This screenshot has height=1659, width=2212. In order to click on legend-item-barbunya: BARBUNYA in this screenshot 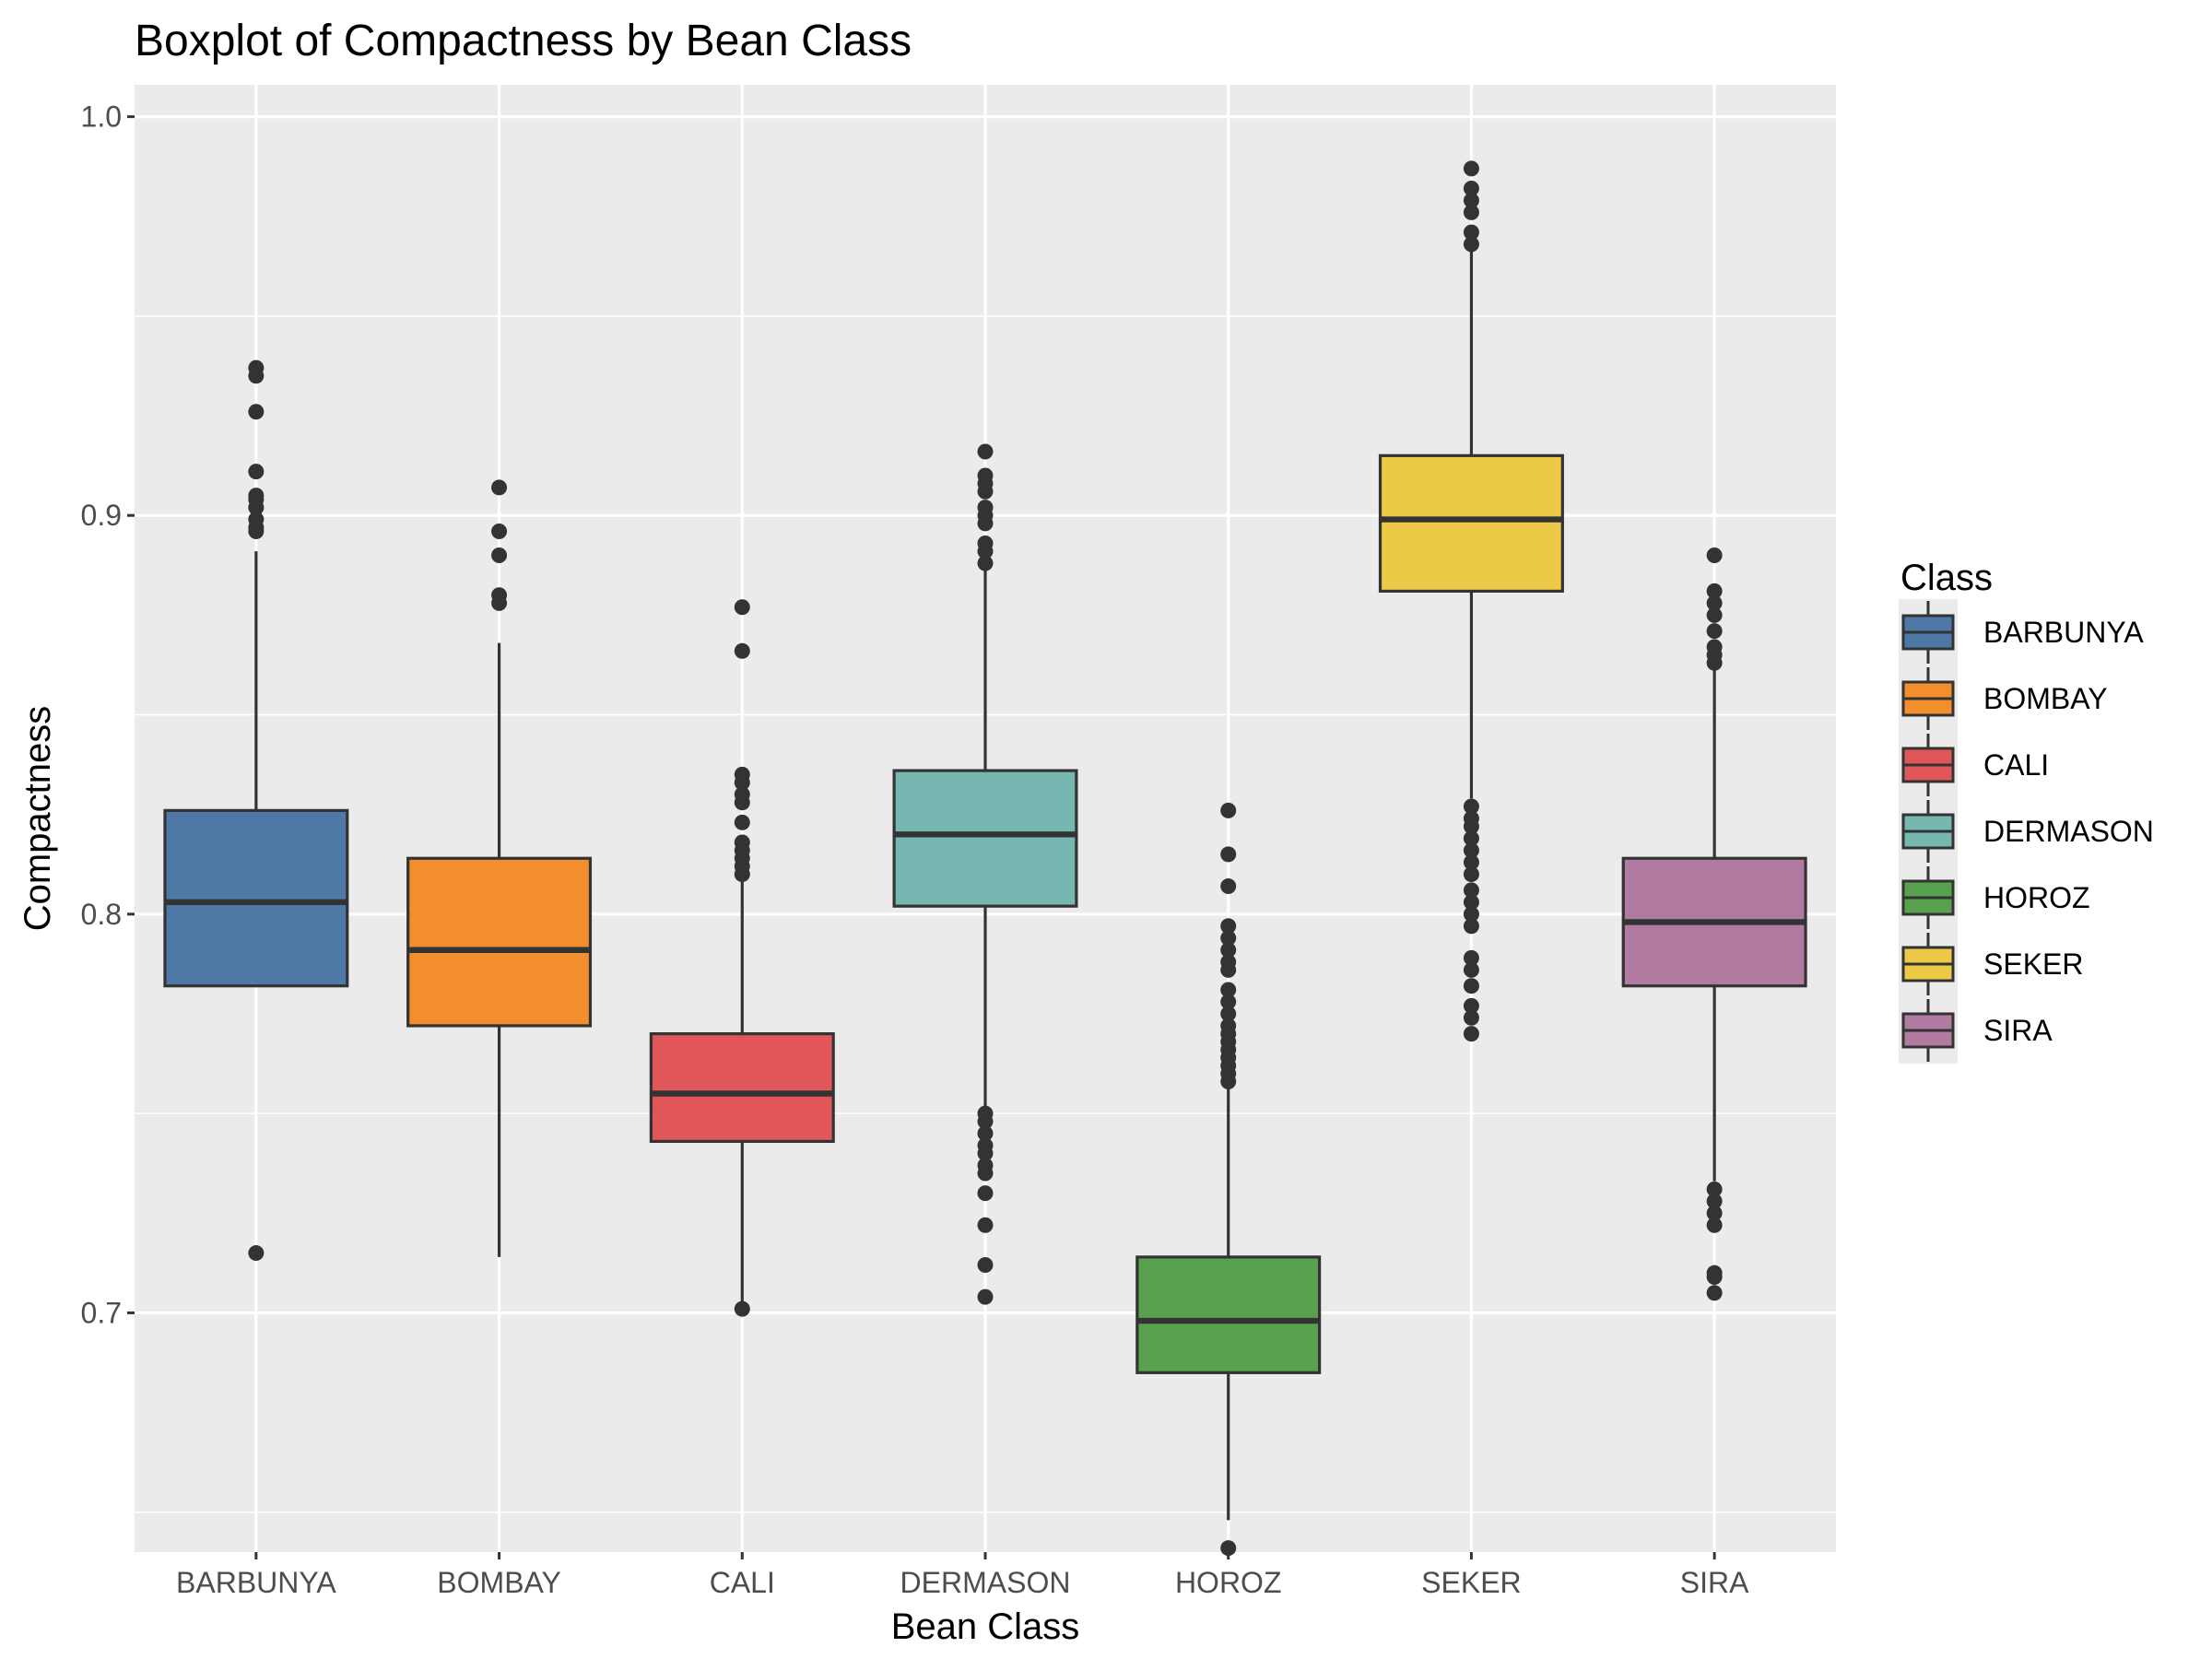, I will do `click(2021, 632)`.